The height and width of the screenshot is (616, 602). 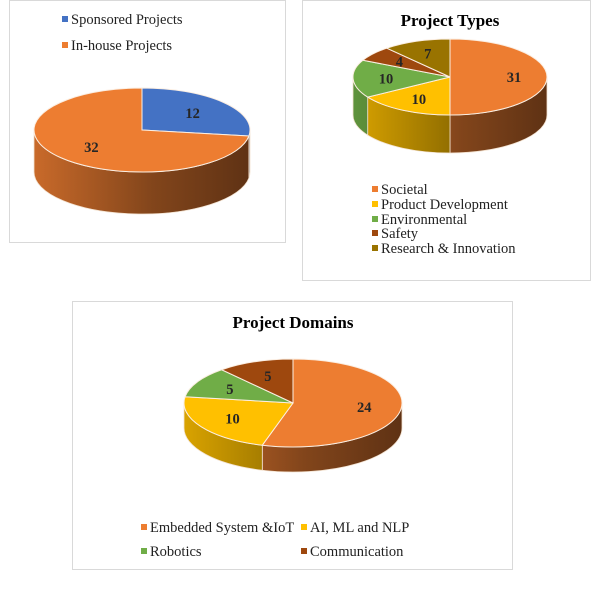 What do you see at coordinates (427, 54) in the screenshot?
I see `data-label-research-innovation: 7` at bounding box center [427, 54].